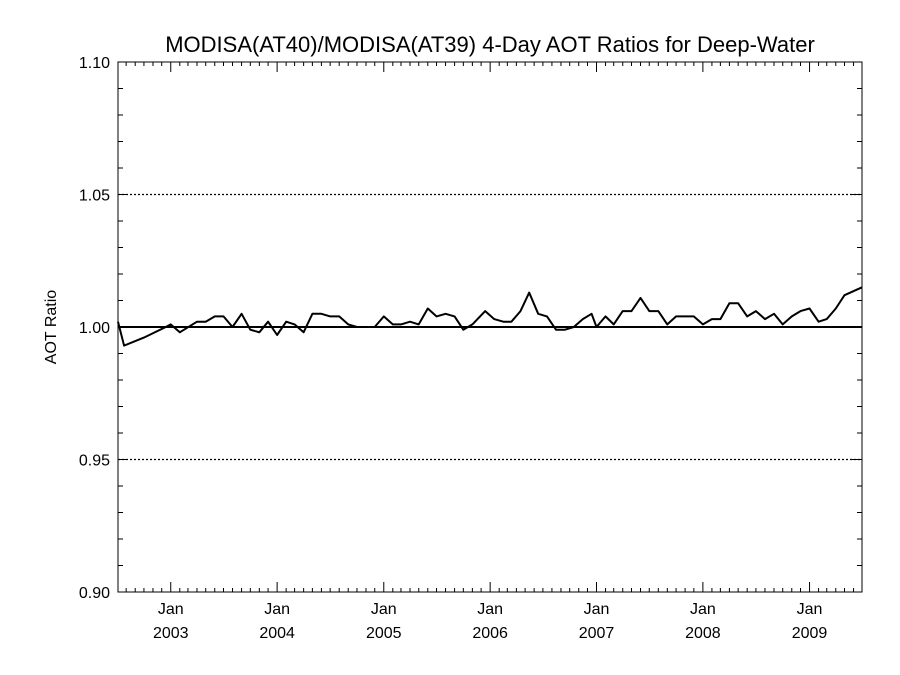  What do you see at coordinates (94, 461) in the screenshot?
I see `y-tick-label-1: 0.95` at bounding box center [94, 461].